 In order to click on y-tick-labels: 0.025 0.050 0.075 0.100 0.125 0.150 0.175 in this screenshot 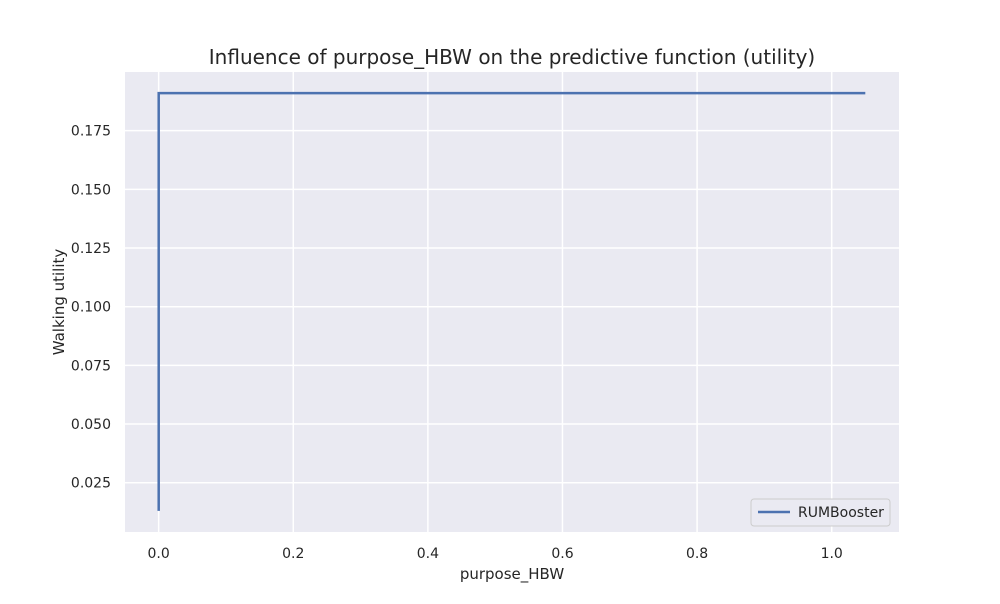, I will do `click(91, 308)`.